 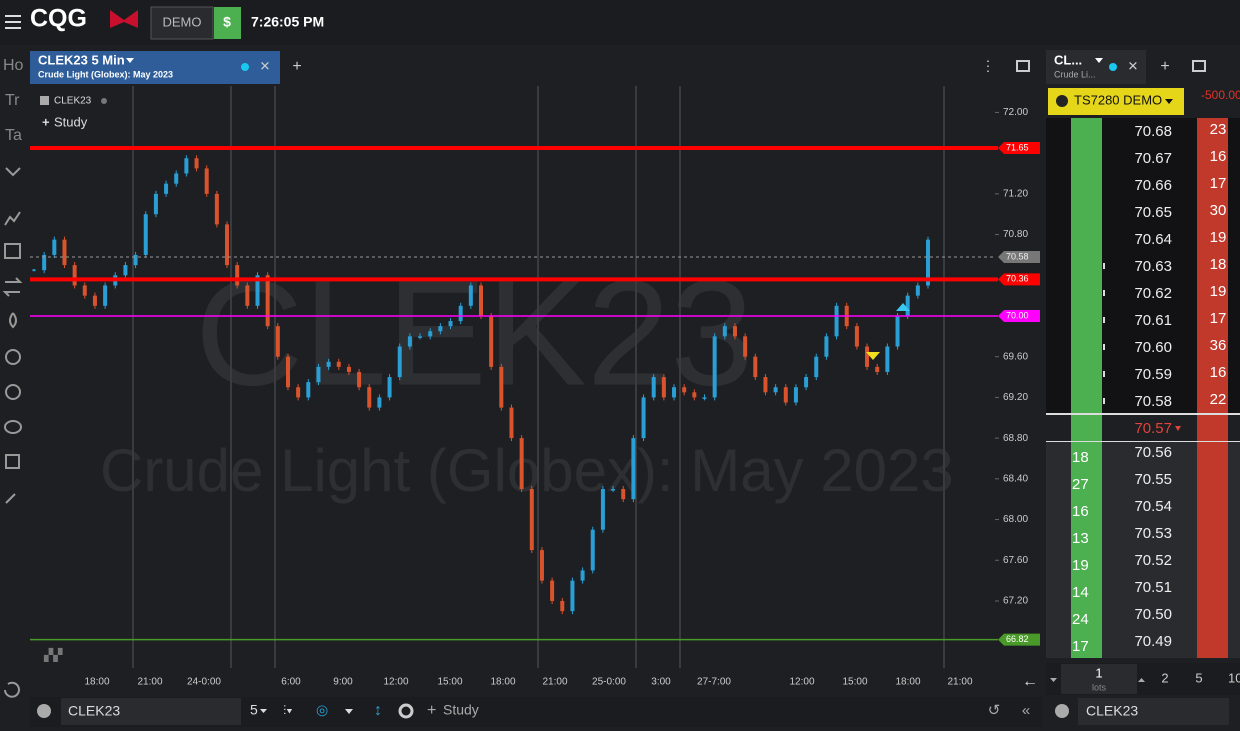 What do you see at coordinates (288, 709) in the screenshot?
I see `chart-type: ⫶▾` at bounding box center [288, 709].